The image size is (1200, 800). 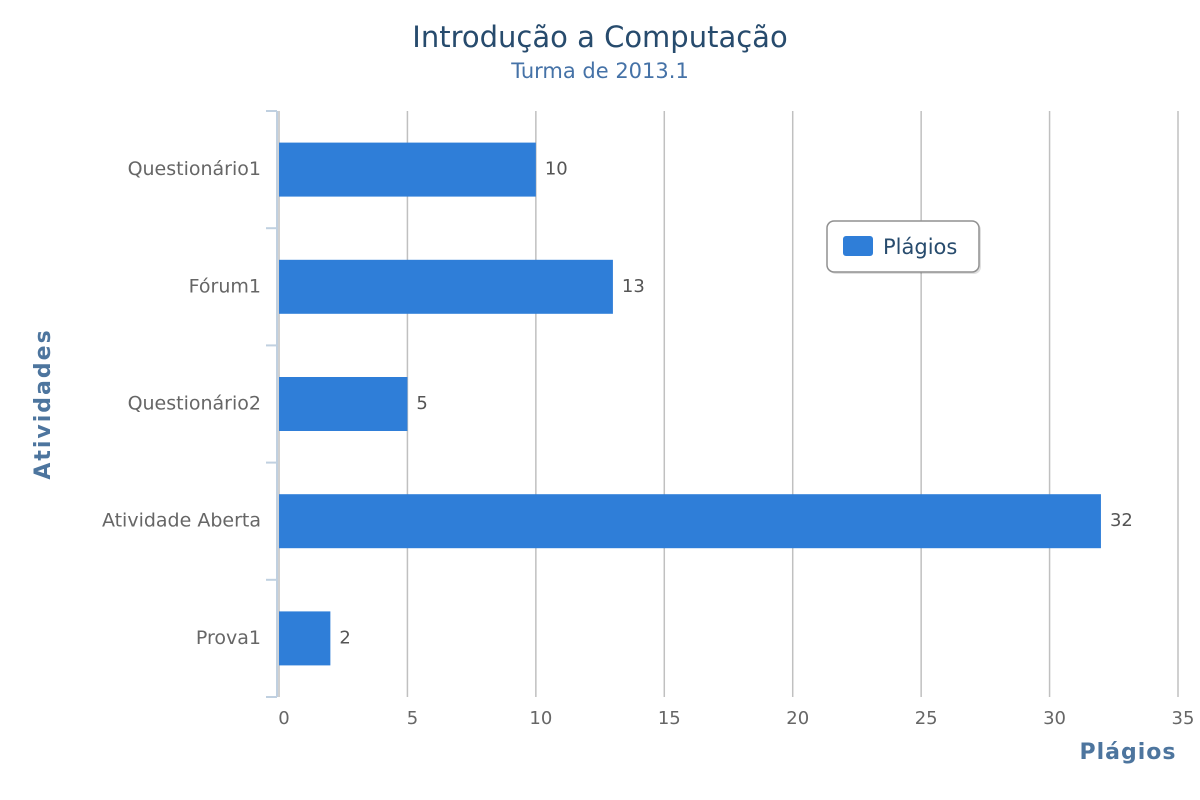 What do you see at coordinates (412, 718) in the screenshot?
I see `x-tick-label: 5` at bounding box center [412, 718].